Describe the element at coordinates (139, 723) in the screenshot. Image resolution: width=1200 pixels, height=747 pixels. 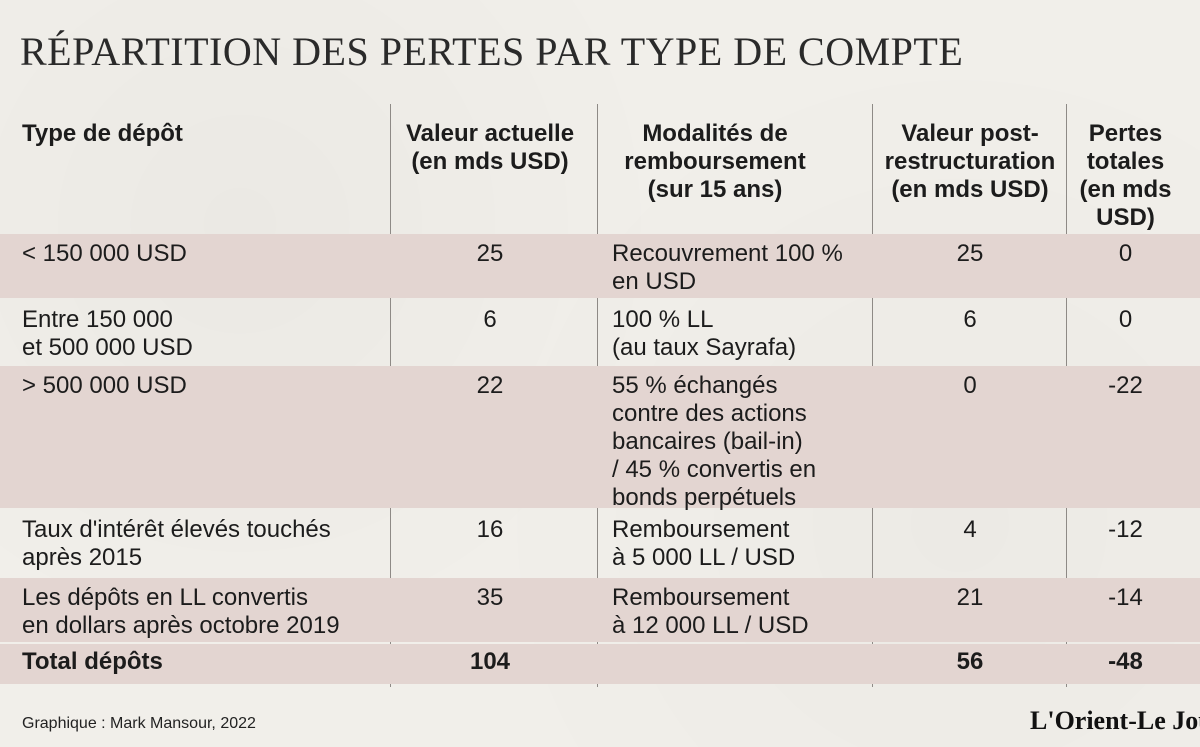
I see `credit-text: Graphique : Mark Mansour, 2022` at that location.